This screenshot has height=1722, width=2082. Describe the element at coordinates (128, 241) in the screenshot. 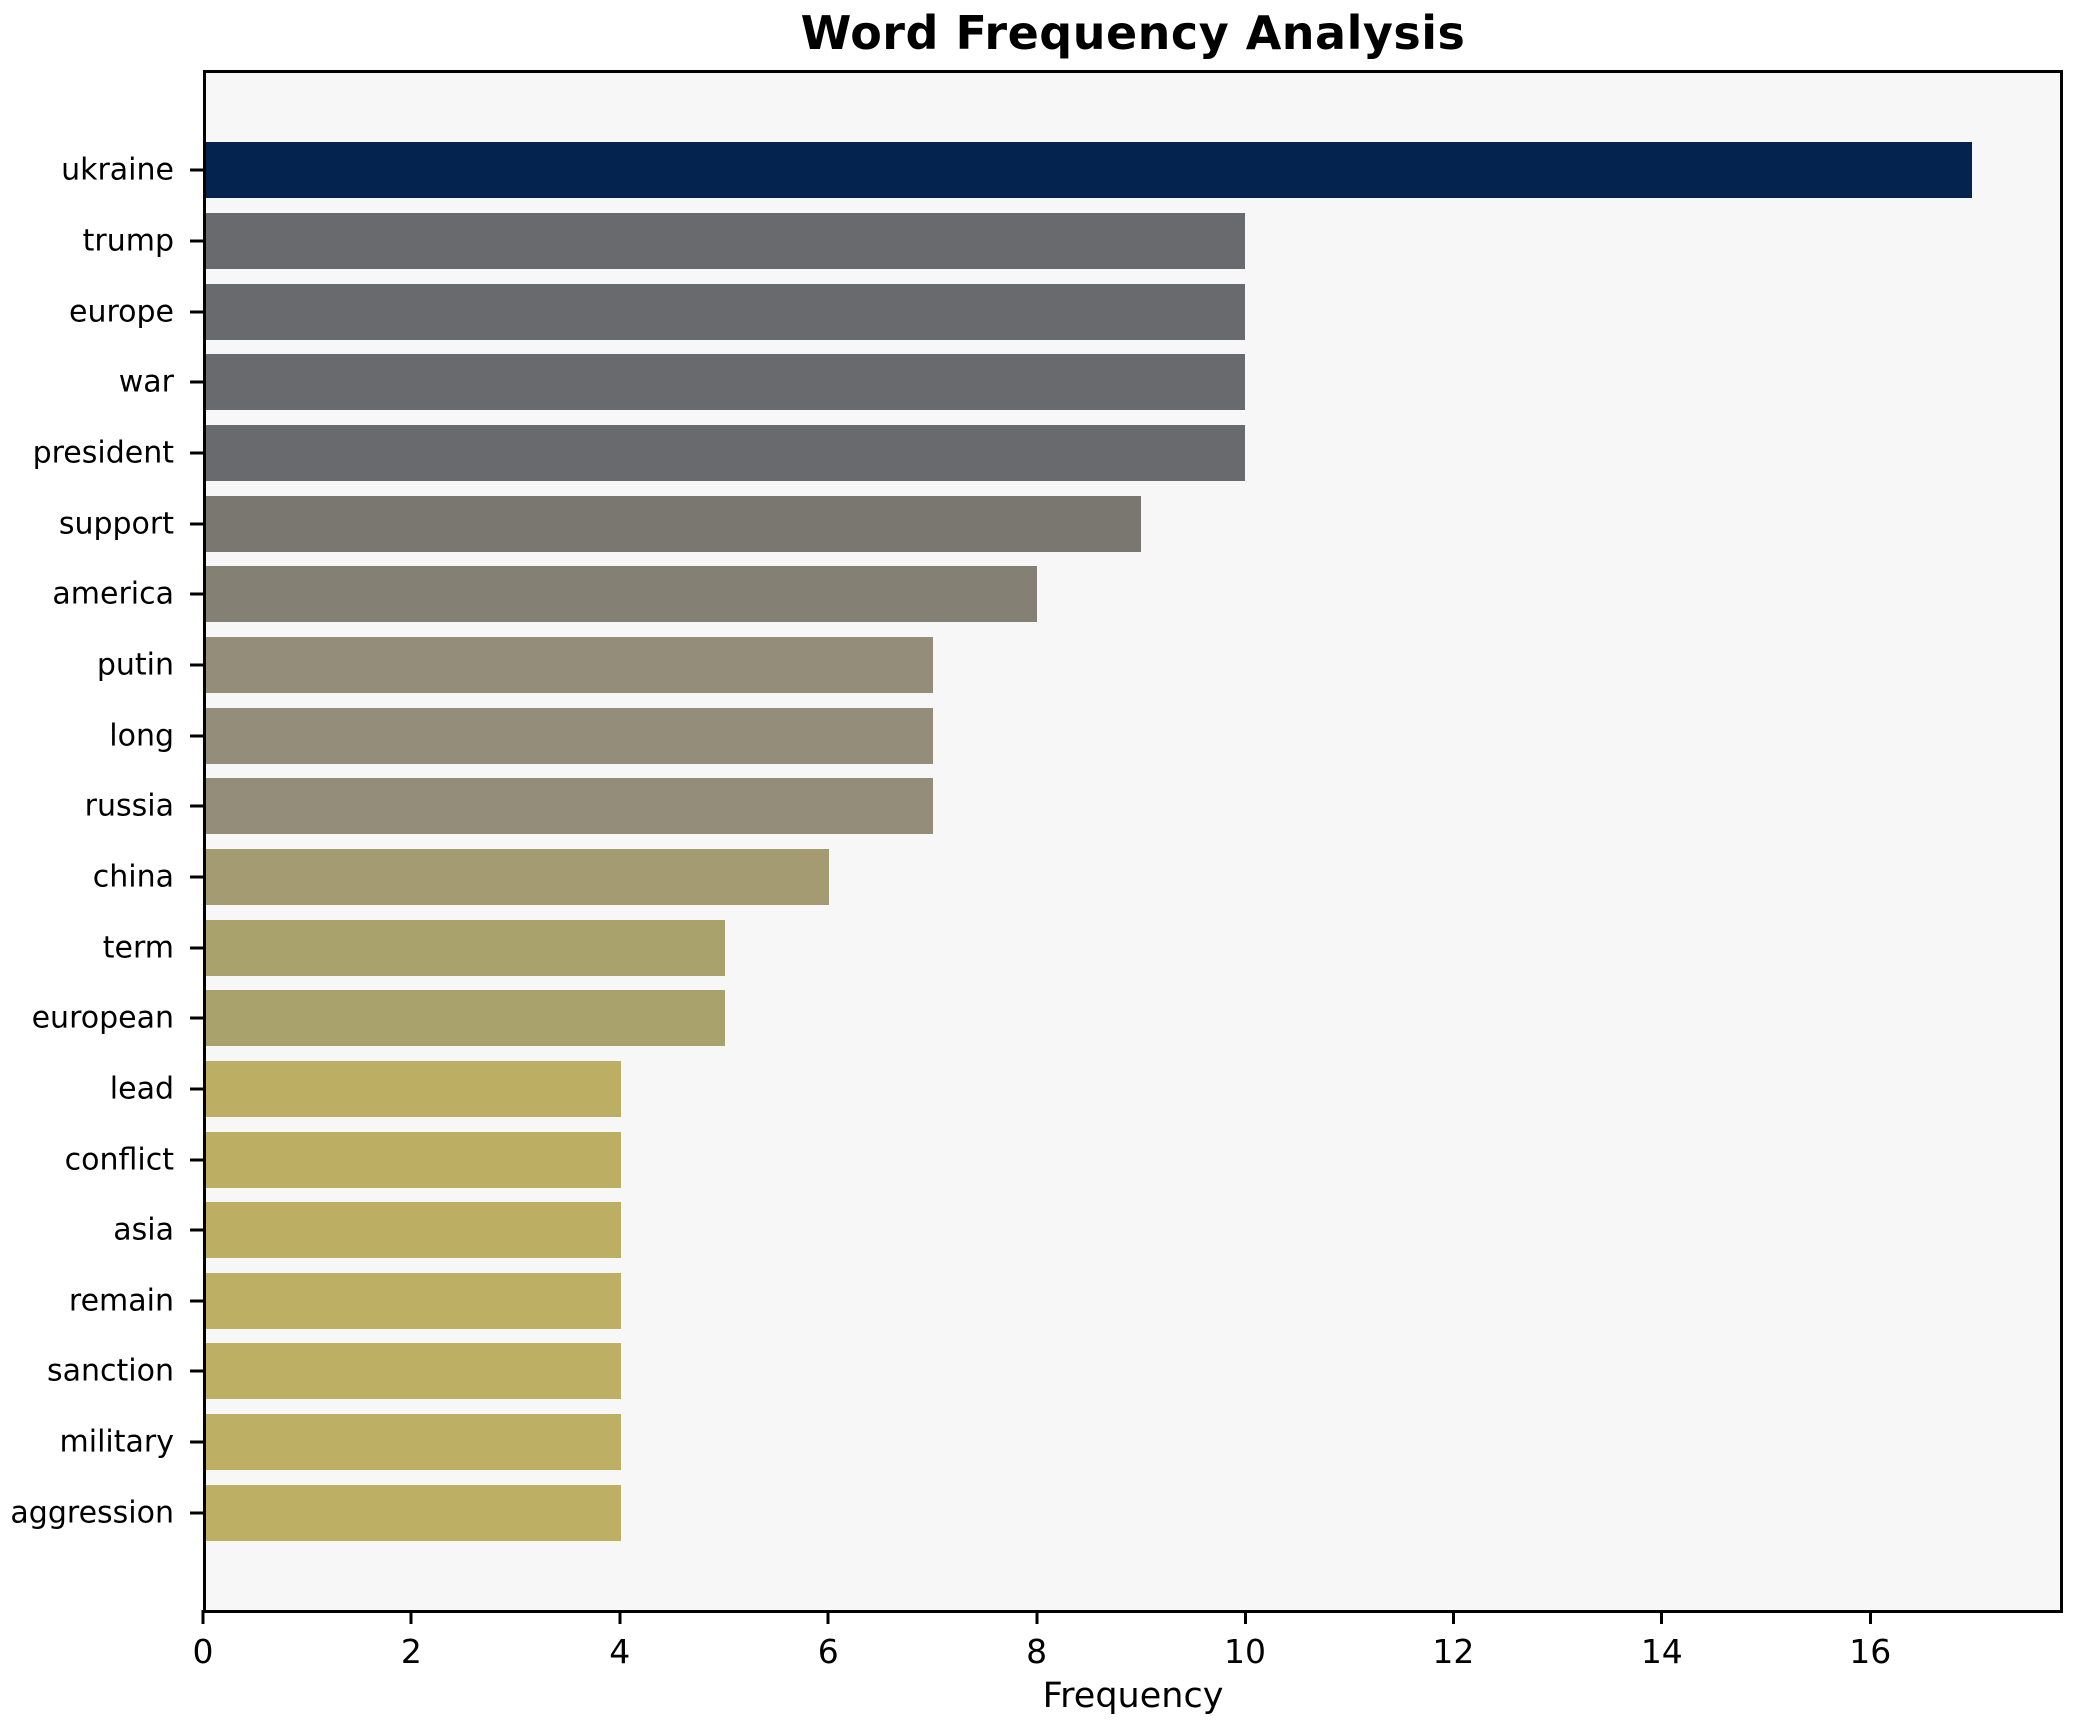

I see `y-tick-label: trump` at that location.